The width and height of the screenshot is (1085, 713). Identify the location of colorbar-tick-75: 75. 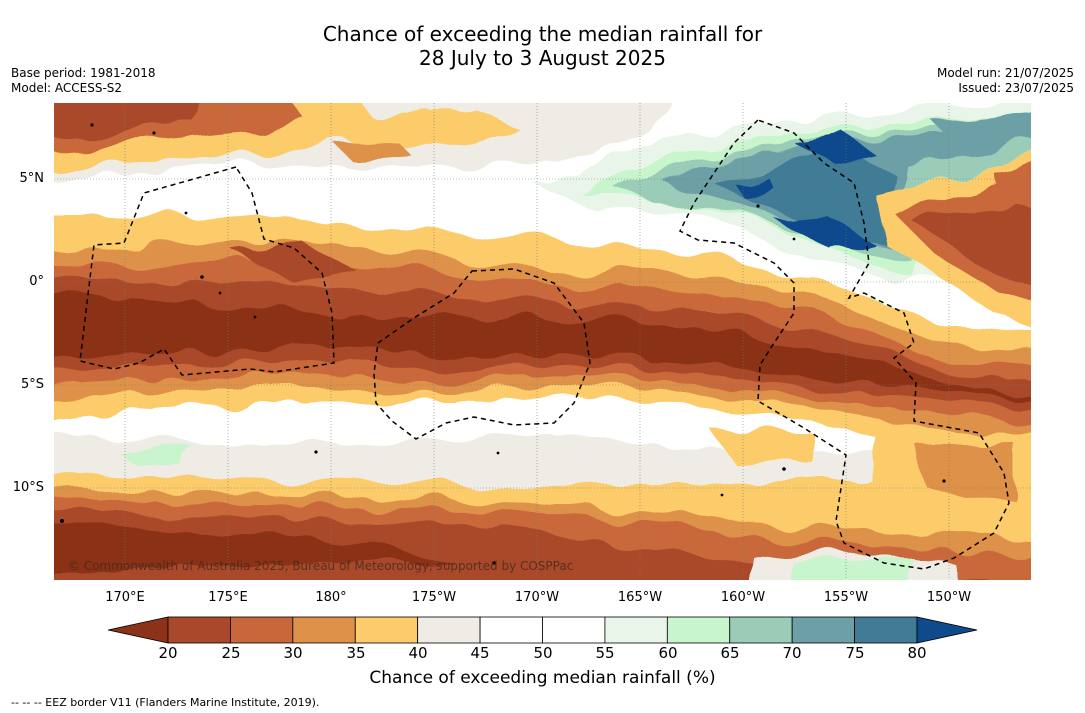
(855, 653).